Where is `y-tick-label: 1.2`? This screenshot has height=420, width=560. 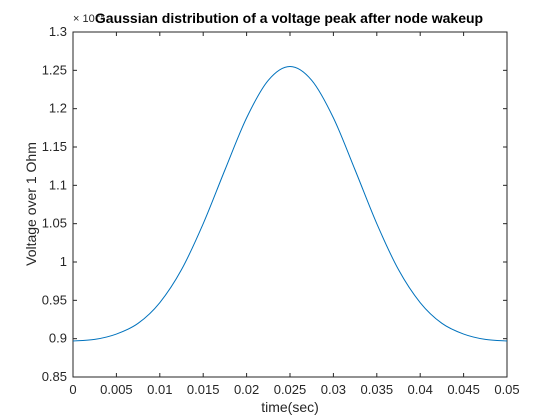
y-tick-label: 1.2 is located at coordinates (58, 108).